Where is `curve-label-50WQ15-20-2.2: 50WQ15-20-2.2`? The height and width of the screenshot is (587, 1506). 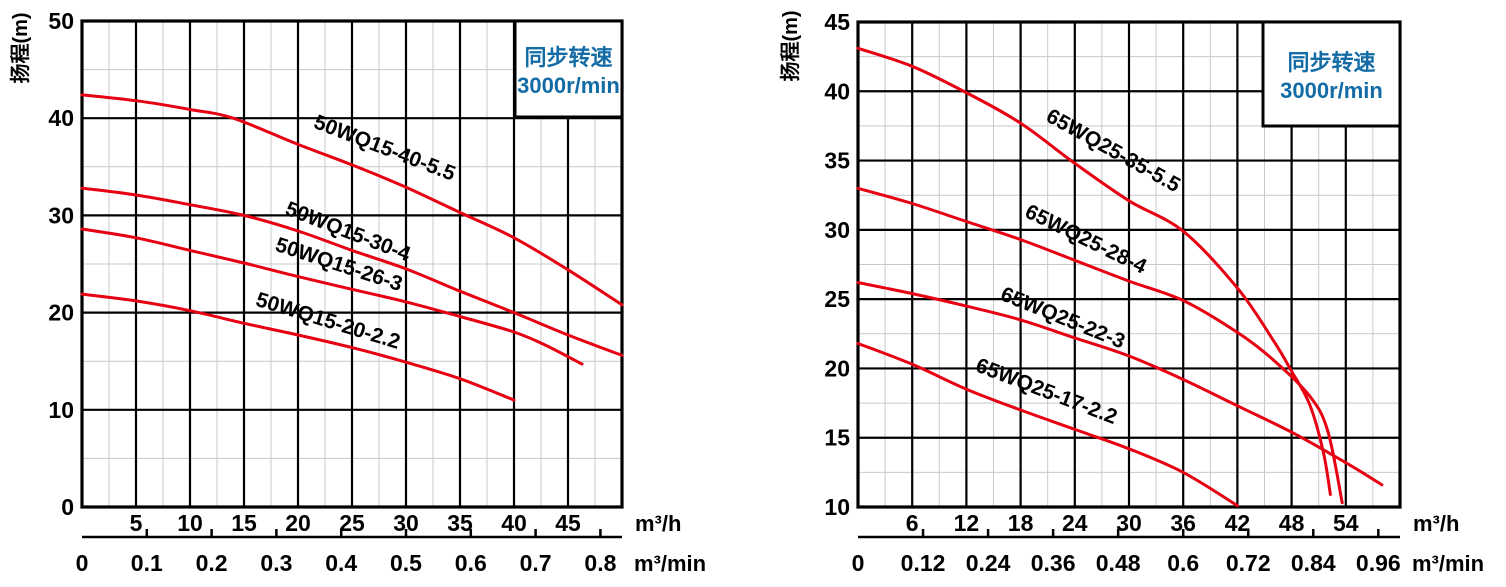 curve-label-50WQ15-20-2.2: 50WQ15-20-2.2 is located at coordinates (328, 321).